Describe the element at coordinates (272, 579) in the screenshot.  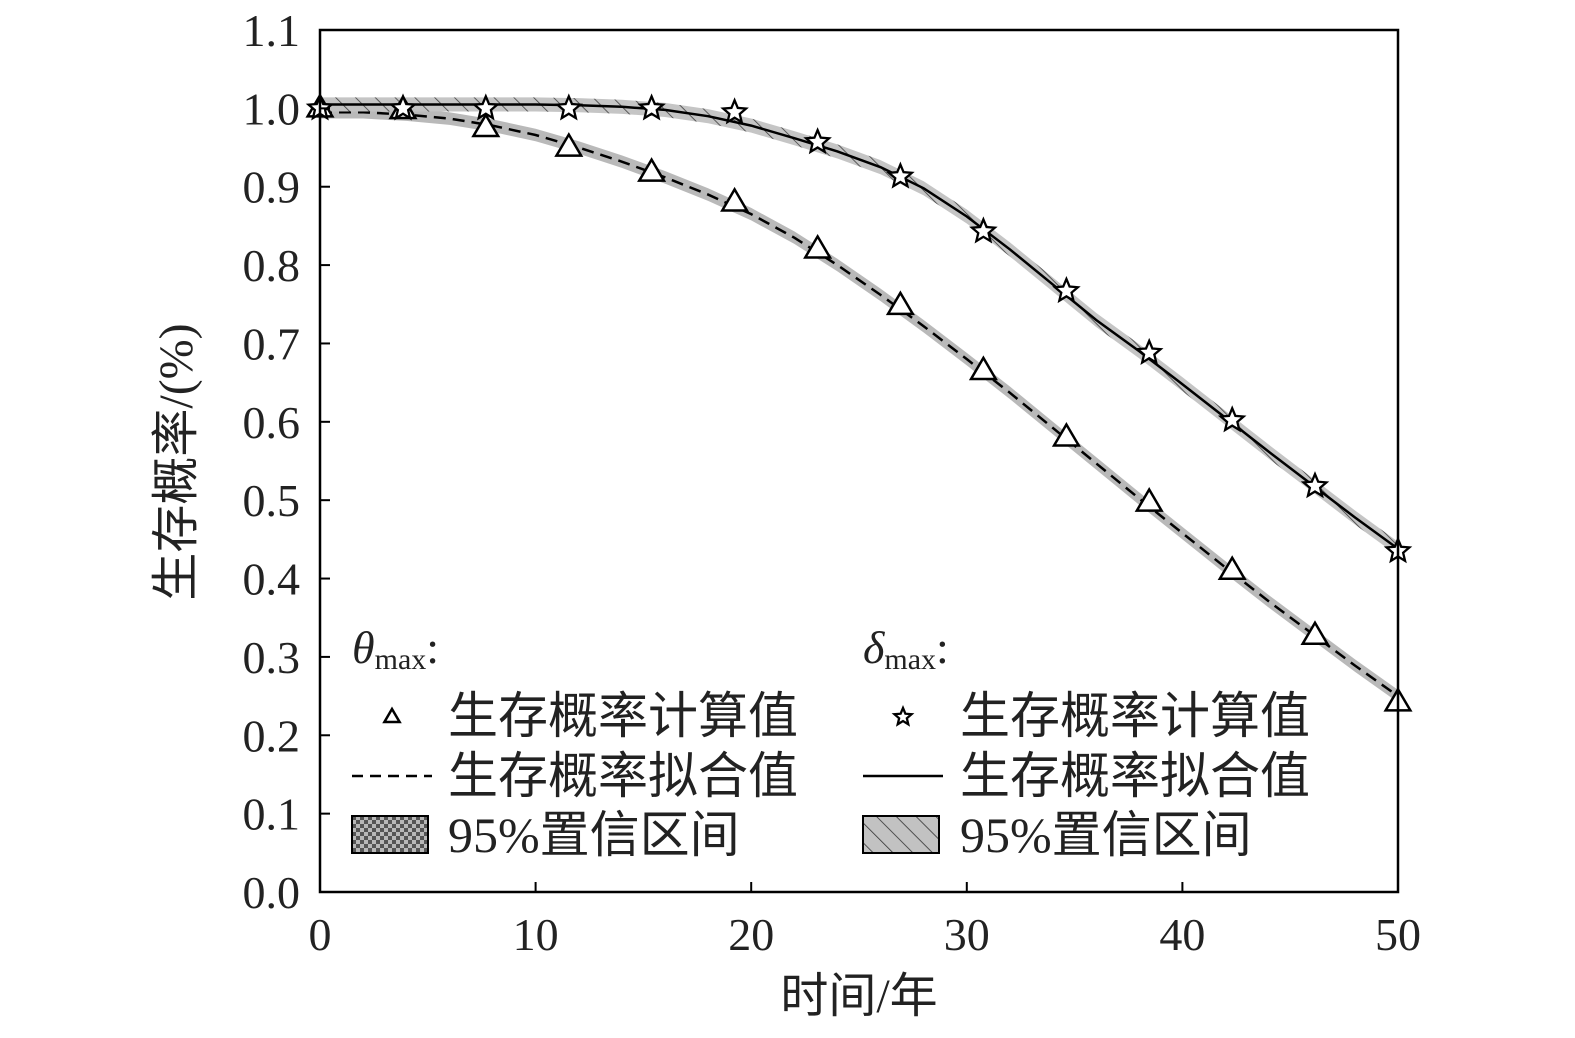
I see `y-tick-label: 0.4` at that location.